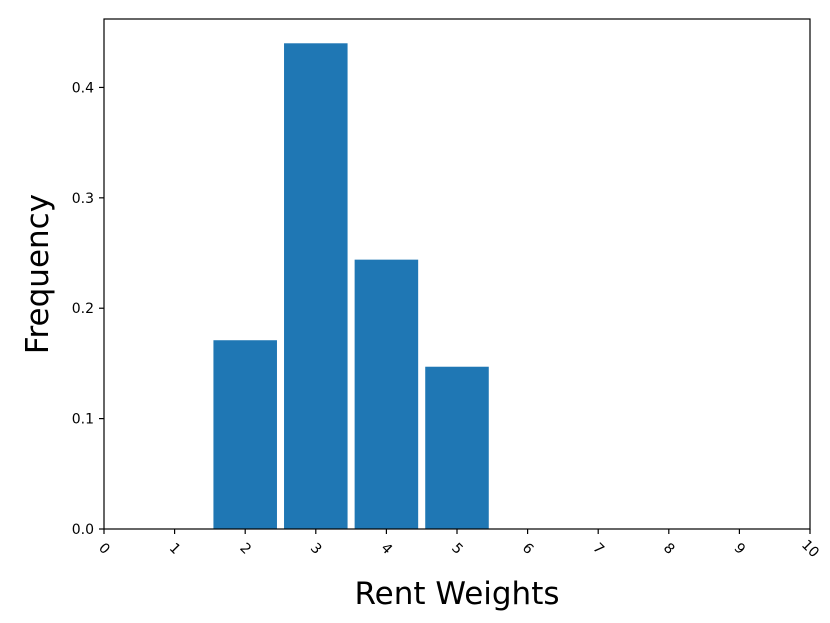 The width and height of the screenshot is (830, 623). What do you see at coordinates (740, 549) in the screenshot?
I see `x-tick-label: 9` at bounding box center [740, 549].